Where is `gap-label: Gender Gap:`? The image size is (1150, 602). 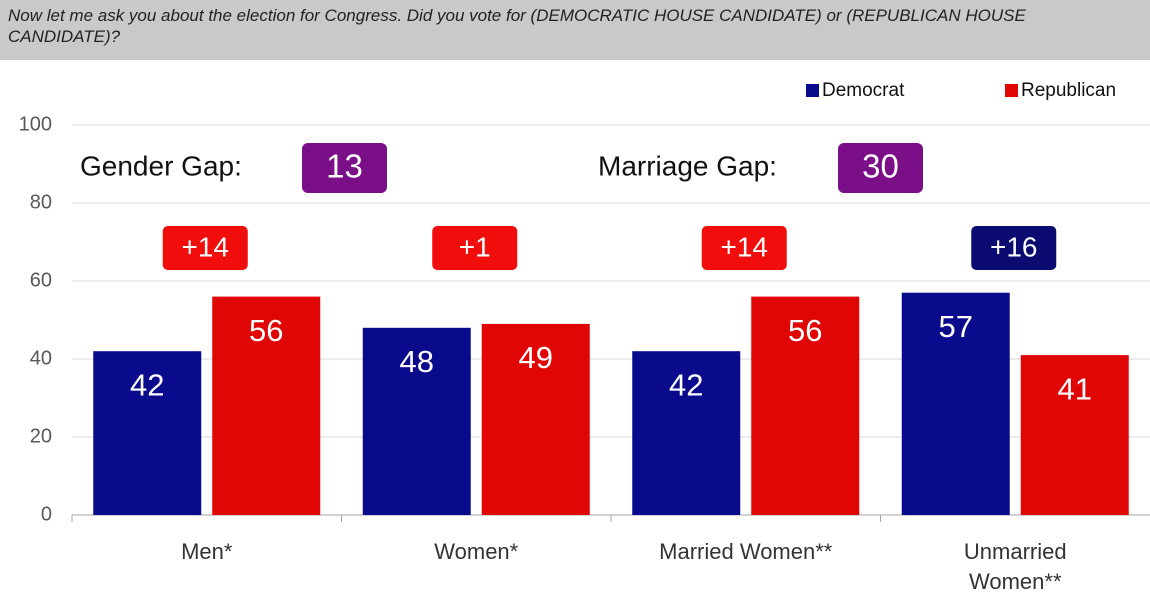
gap-label: Gender Gap: is located at coordinates (161, 165).